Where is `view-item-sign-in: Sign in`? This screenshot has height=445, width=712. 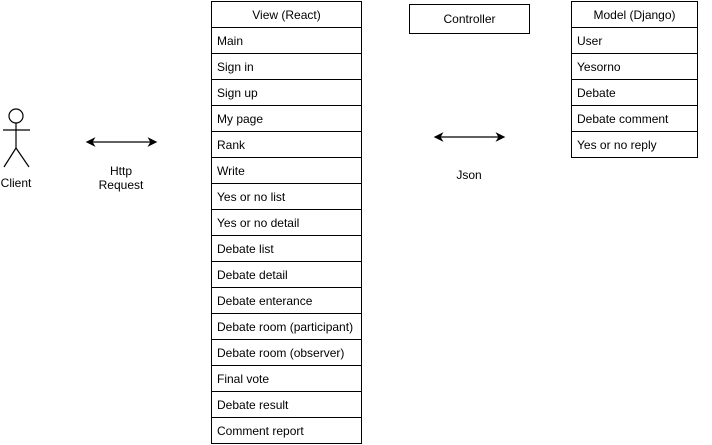
view-item-sign-in: Sign in is located at coordinates (286, 67).